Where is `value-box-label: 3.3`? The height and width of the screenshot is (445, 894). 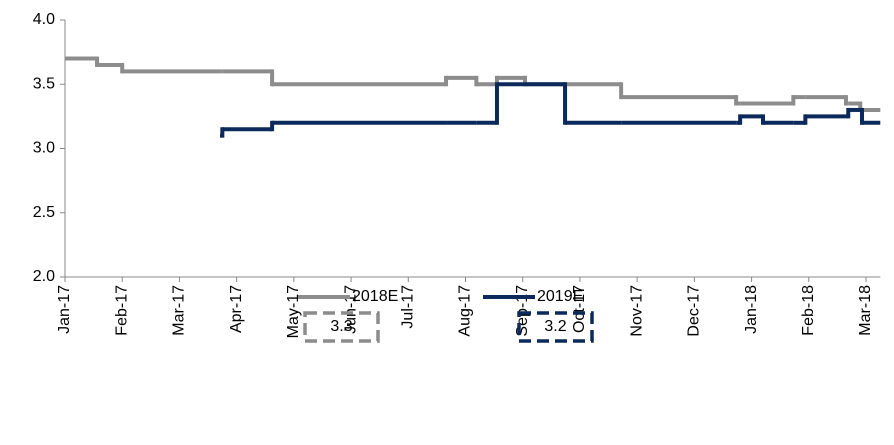 value-box-label: 3.3 is located at coordinates (341, 326).